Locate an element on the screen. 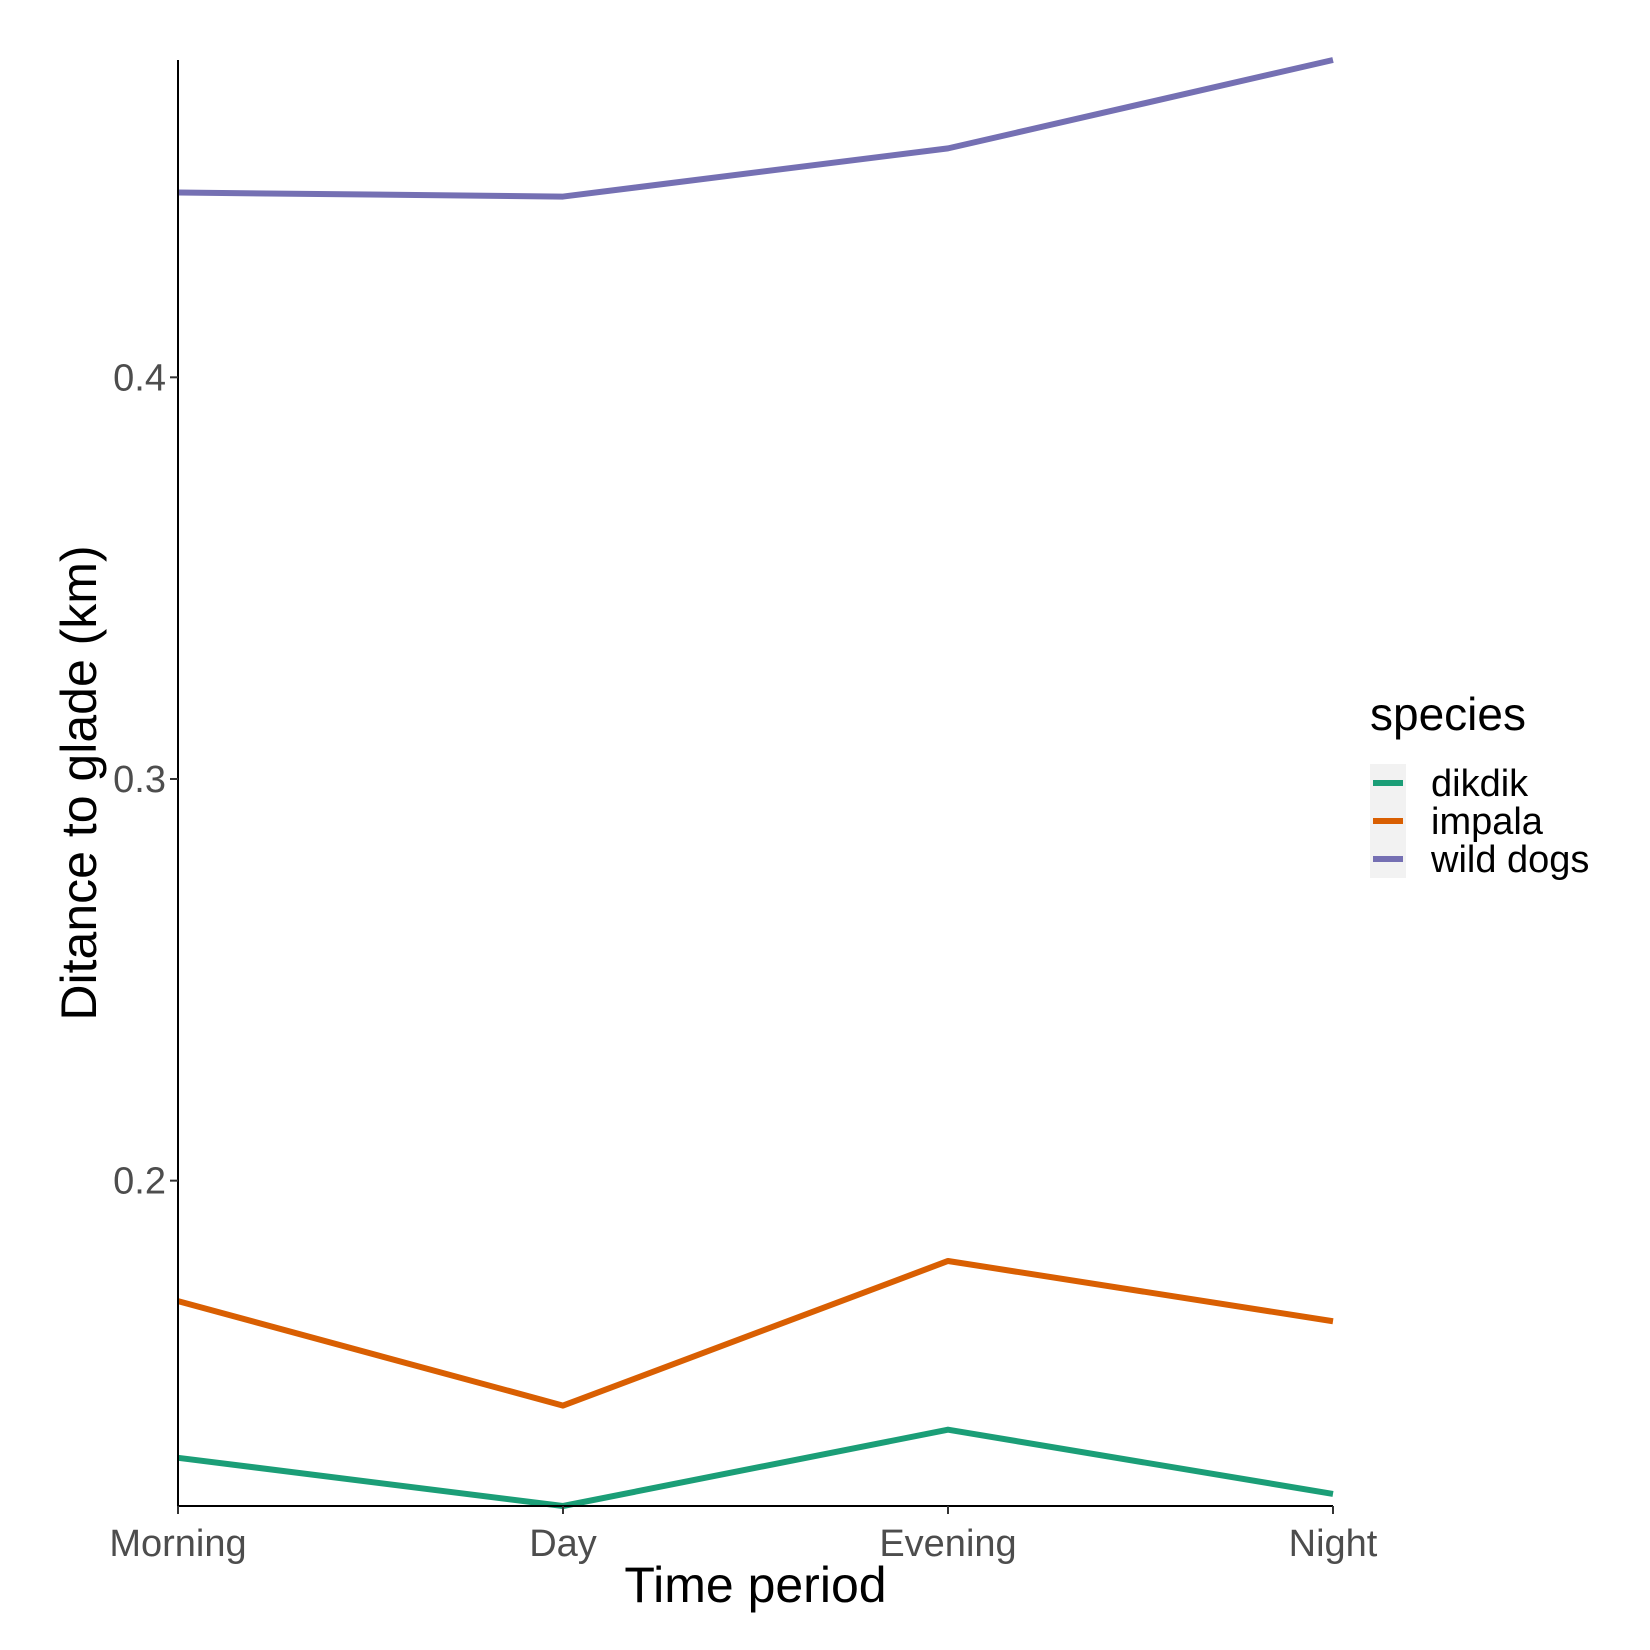 The height and width of the screenshot is (1650, 1650). y-tick-label: 0.3 is located at coordinates (139, 780).